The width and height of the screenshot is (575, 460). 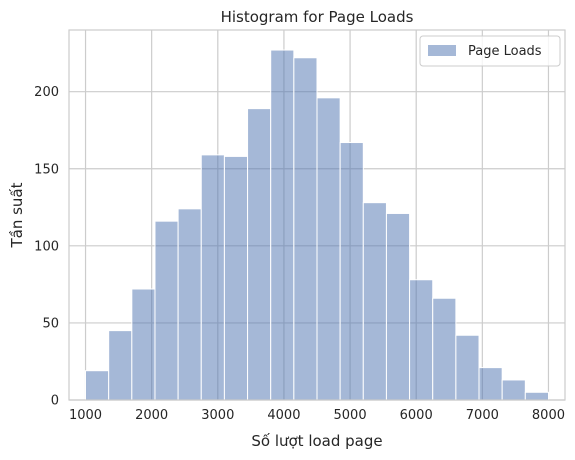 What do you see at coordinates (316, 441) in the screenshot?
I see `x-axis-label: Số lượt load page` at bounding box center [316, 441].